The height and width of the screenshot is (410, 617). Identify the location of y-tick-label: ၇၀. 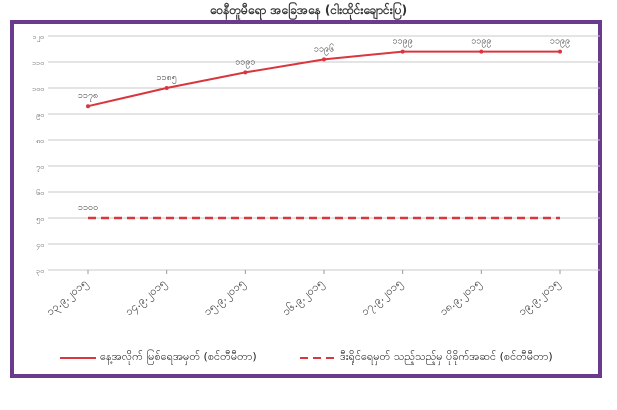
(40, 167).